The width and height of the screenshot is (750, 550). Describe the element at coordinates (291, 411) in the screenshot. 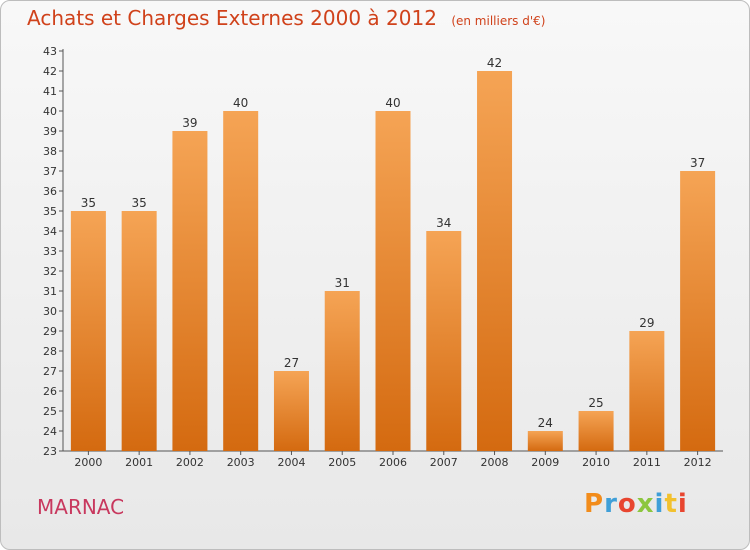

I see `bar-2004` at that location.